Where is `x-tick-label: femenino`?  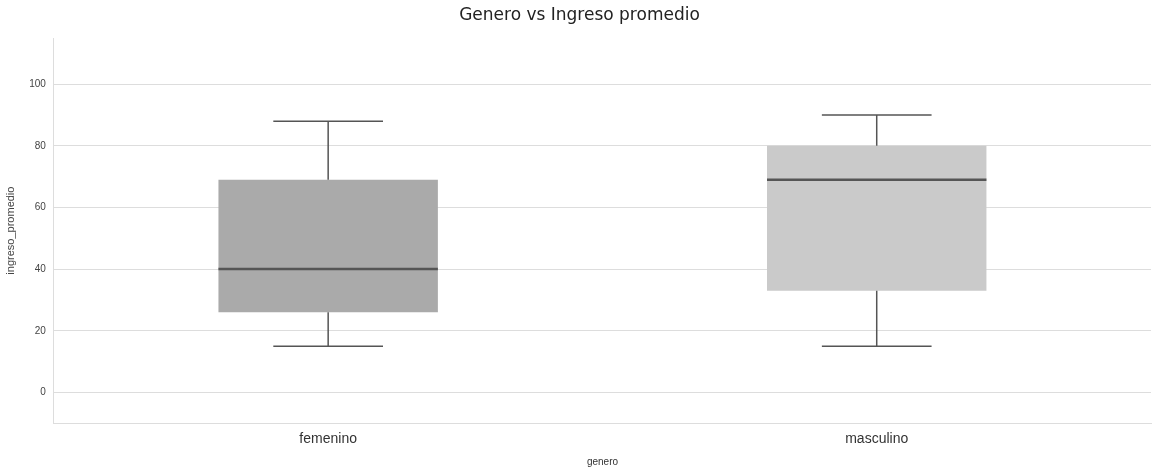 x-tick-label: femenino is located at coordinates (328, 438).